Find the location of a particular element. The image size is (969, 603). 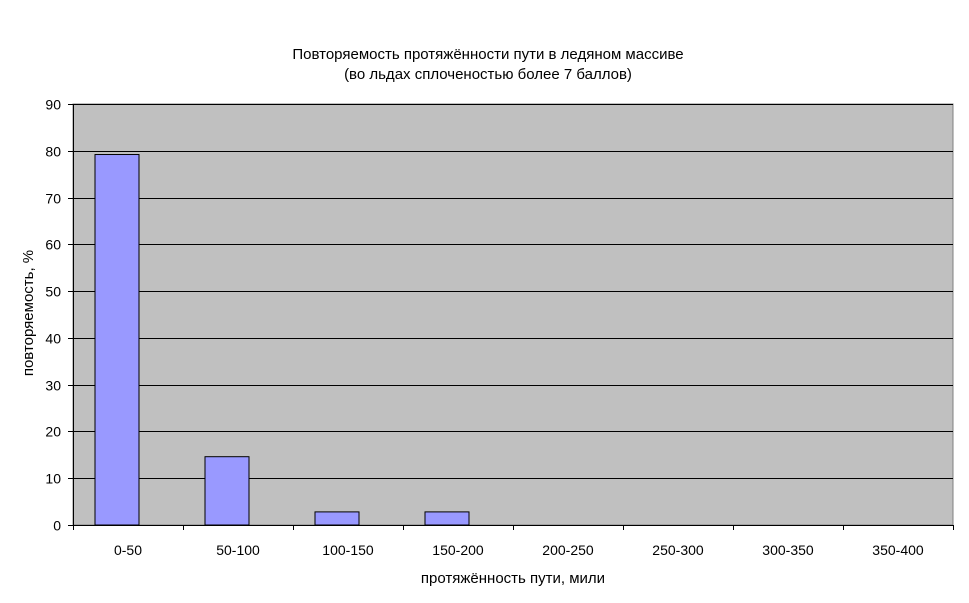

x-axis-label: протяжённость пути, мили is located at coordinates (513, 578).